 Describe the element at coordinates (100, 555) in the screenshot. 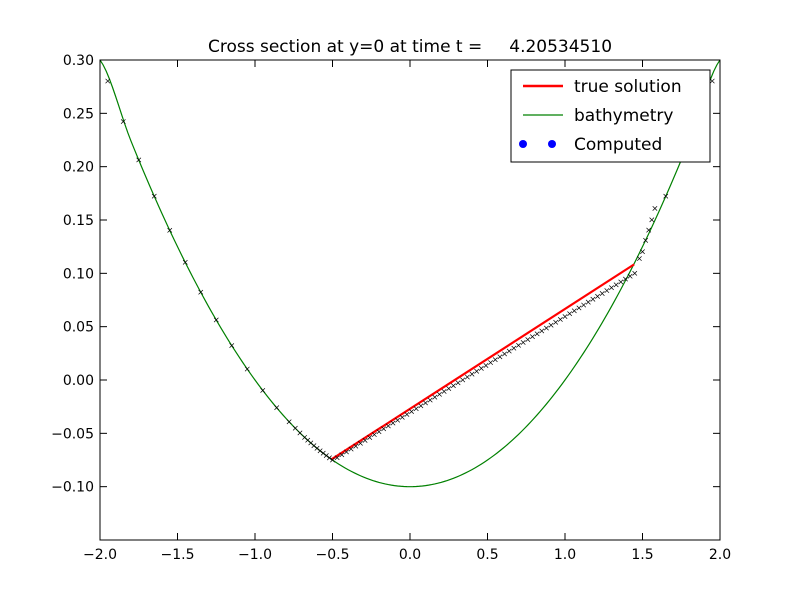

I see `x-tick-label: −2.0` at that location.